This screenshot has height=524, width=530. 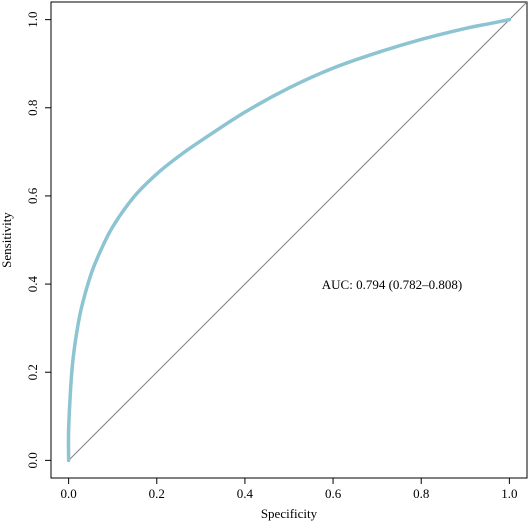 I want to click on x-tick-label: 0.8, so click(x=421, y=493).